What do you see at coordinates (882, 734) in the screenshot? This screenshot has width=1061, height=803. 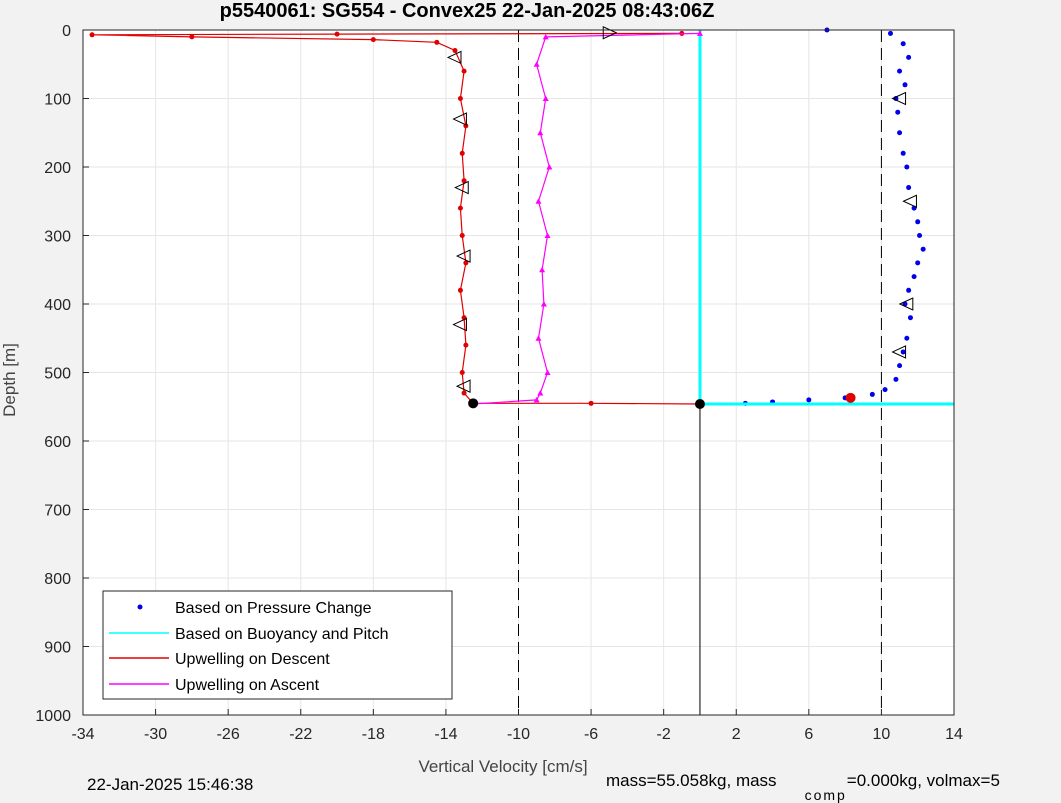 I see `x-tick-label: 10` at bounding box center [882, 734].